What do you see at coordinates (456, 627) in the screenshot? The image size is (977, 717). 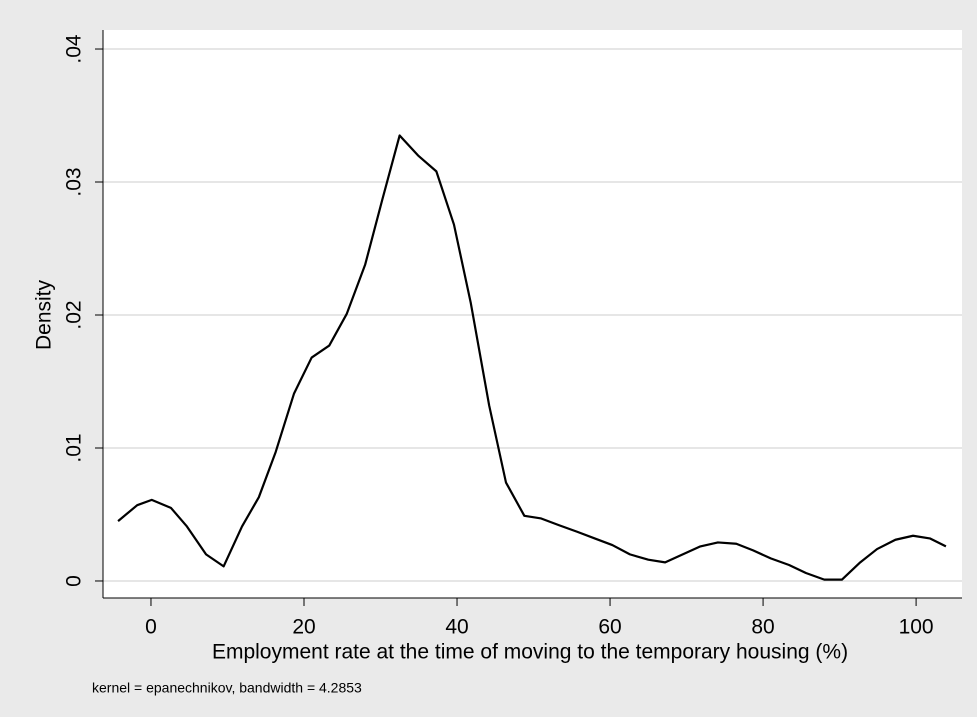 I see `x-tick-label: 40` at bounding box center [456, 627].